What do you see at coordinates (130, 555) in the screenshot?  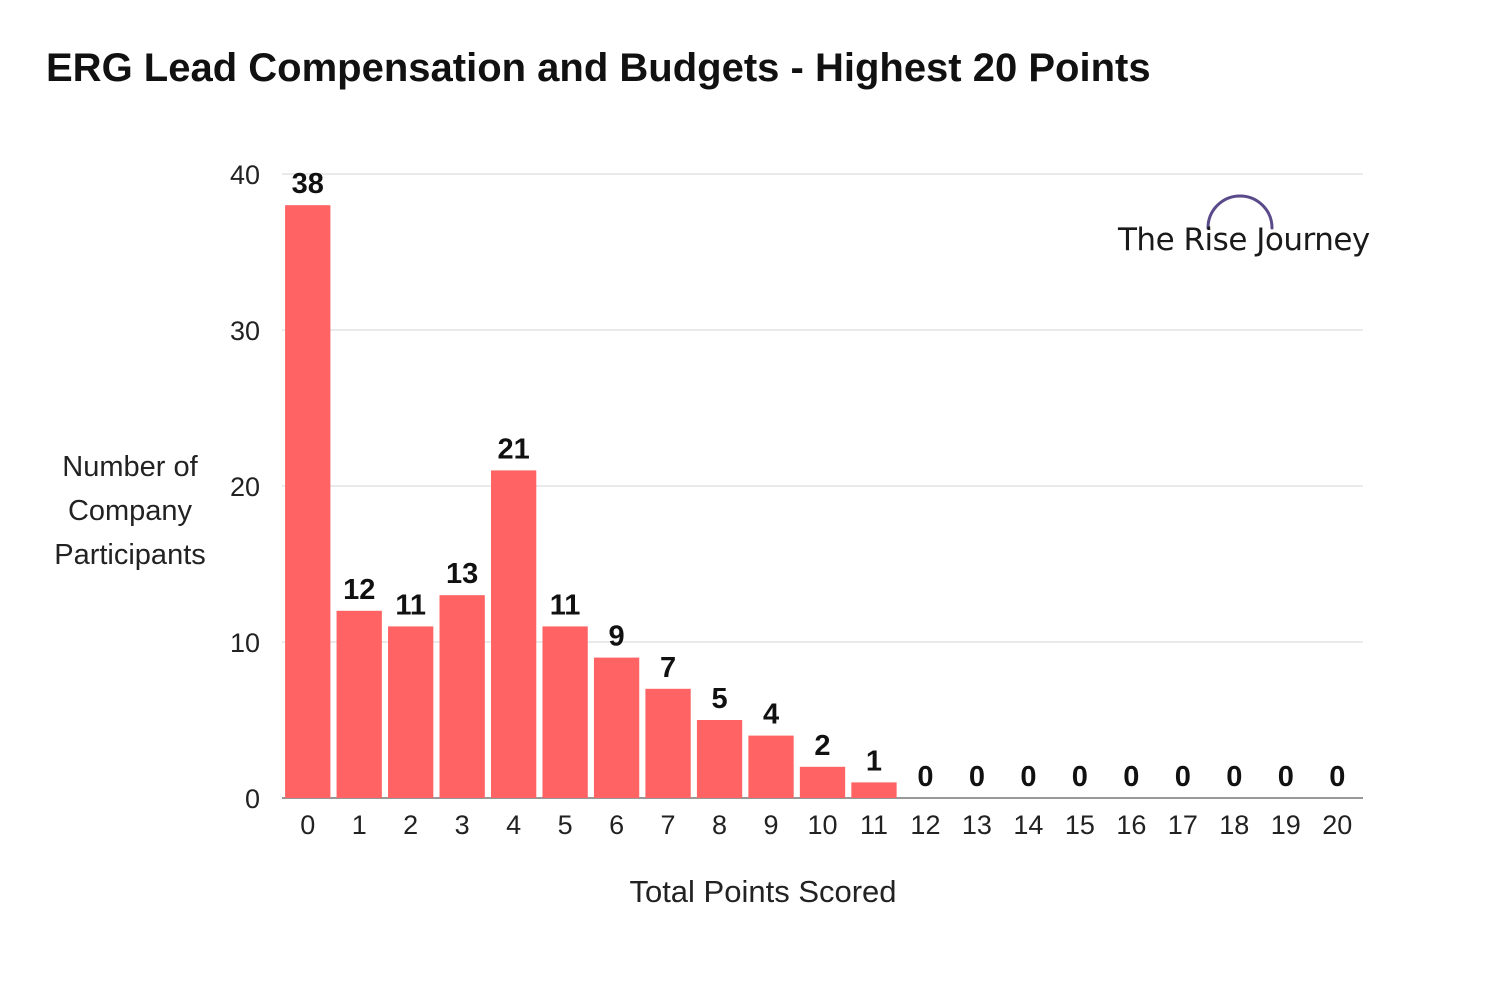 I see `y-axis-label-line-3: Participants` at bounding box center [130, 555].